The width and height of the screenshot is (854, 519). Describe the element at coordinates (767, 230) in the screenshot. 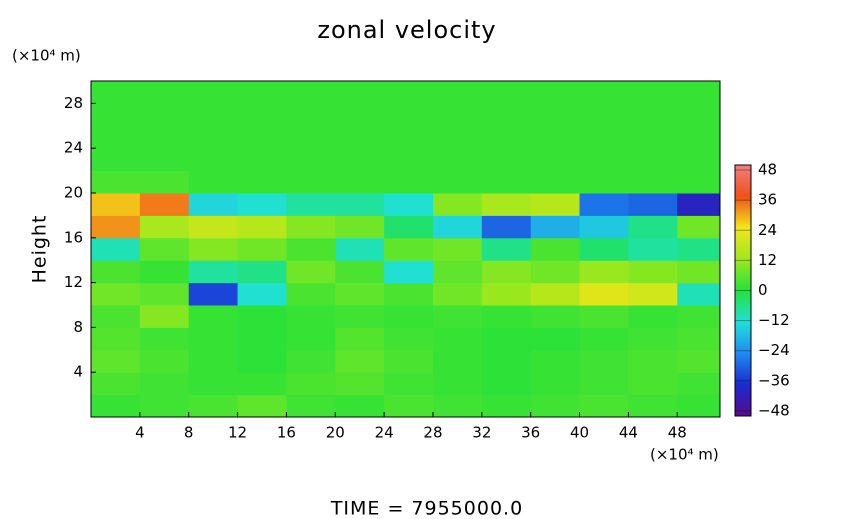

I see `colorbar-tick-label: 24` at that location.